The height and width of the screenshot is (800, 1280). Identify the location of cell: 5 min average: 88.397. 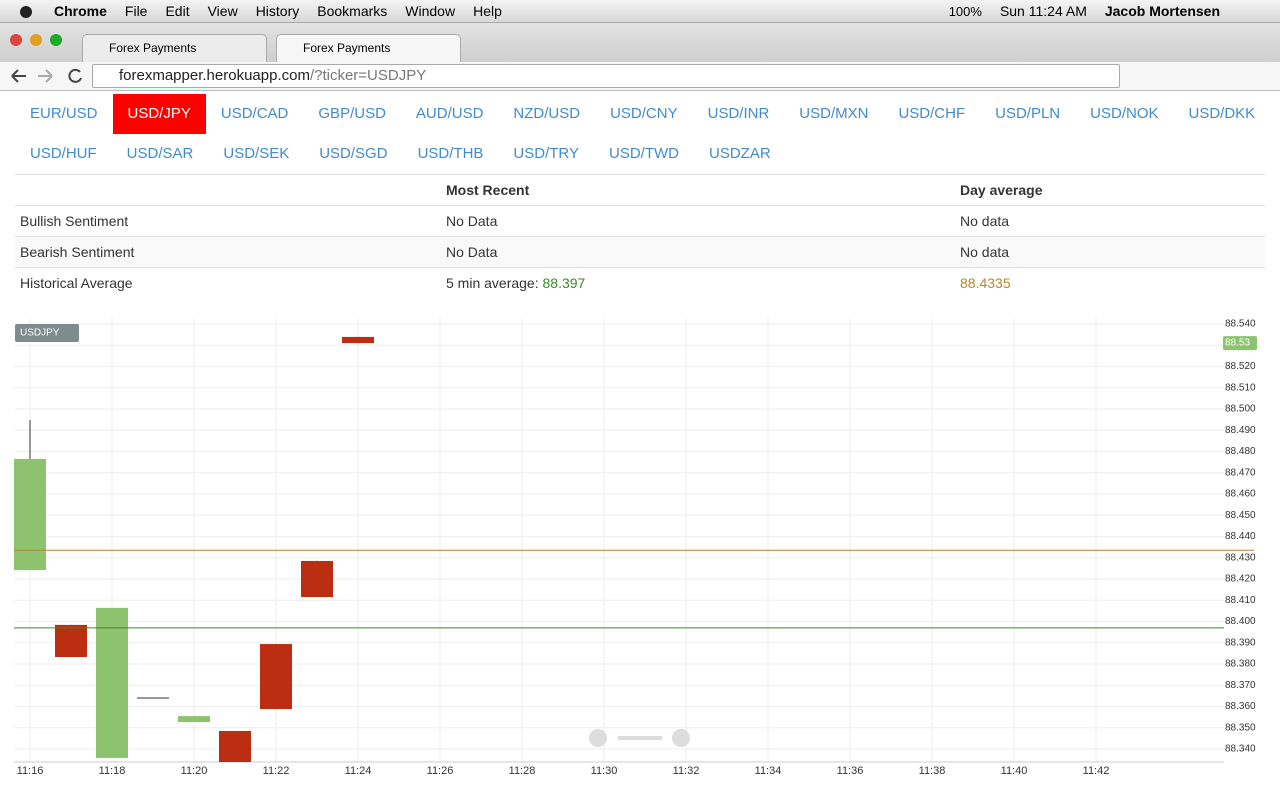
(698, 282).